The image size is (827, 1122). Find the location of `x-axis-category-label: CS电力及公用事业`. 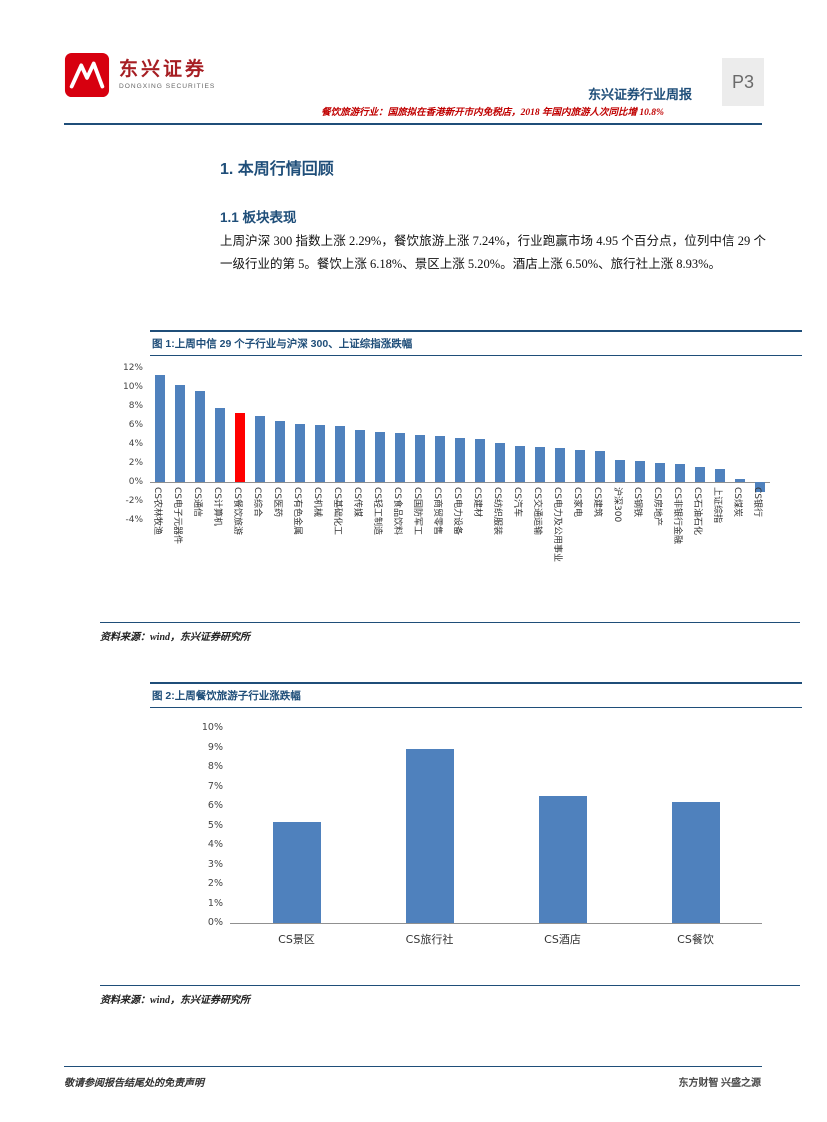

x-axis-category-label: CS电力及公用事业 is located at coordinates (557, 524).